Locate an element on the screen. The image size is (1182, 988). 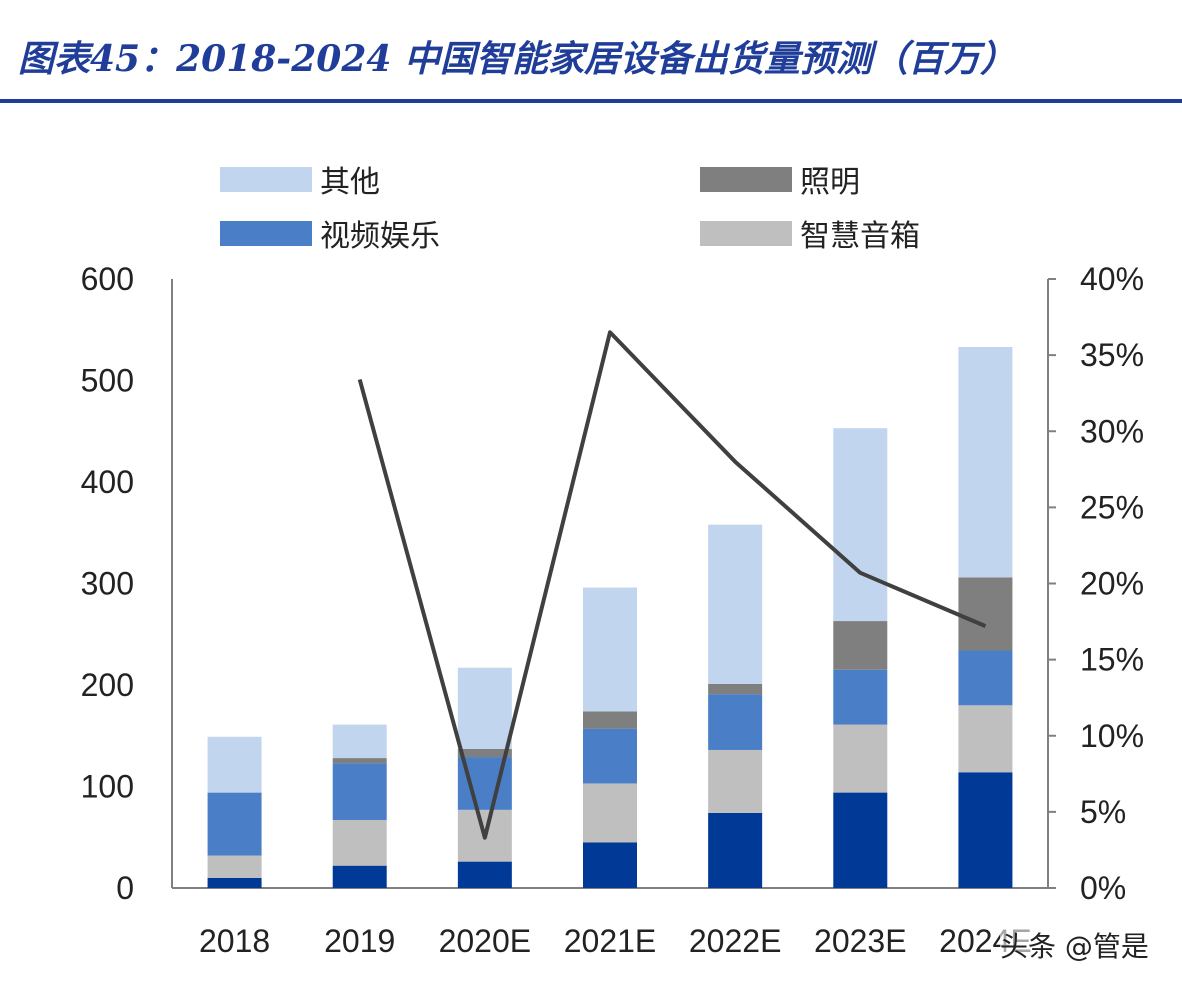
y-tick-label: 300 is located at coordinates (107, 584).